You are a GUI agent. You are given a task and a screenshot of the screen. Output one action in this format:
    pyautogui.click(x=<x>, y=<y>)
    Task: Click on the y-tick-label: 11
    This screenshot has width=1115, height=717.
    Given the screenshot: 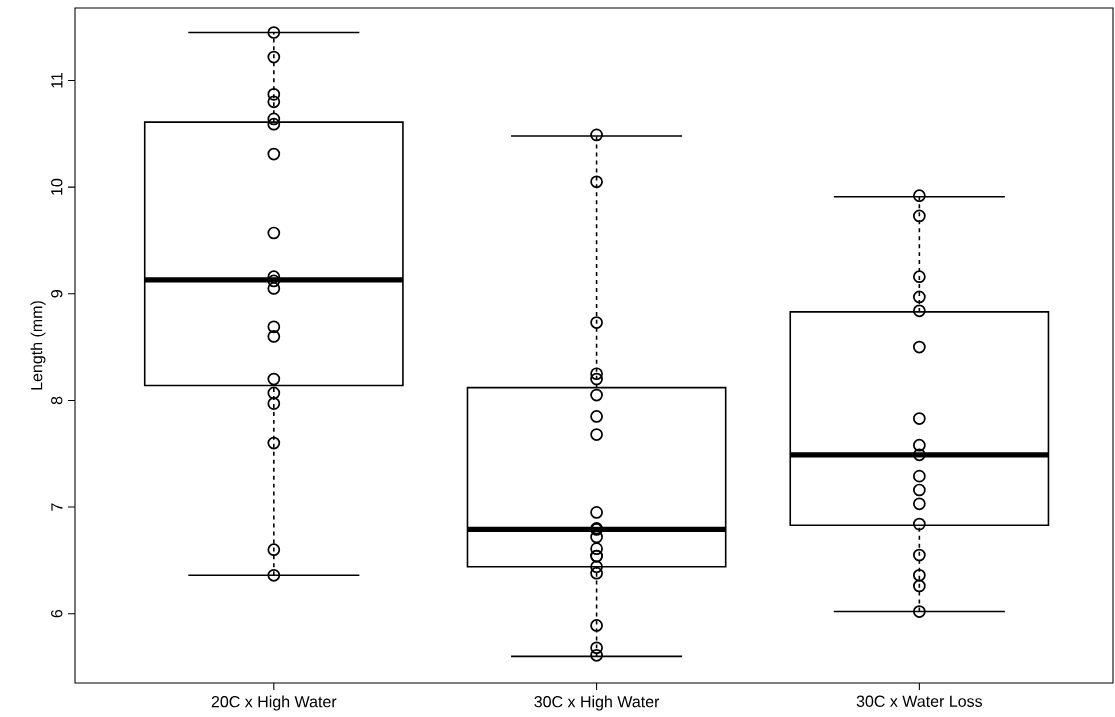 What is the action you would take?
    pyautogui.click(x=57, y=80)
    